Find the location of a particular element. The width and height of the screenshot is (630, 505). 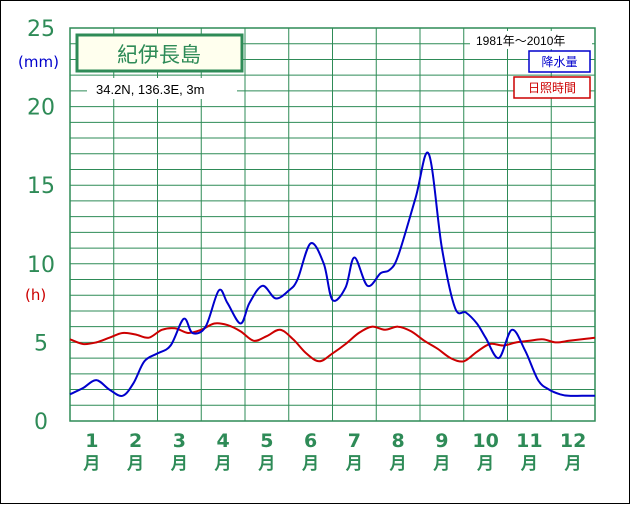

period-bg is located at coordinates (531, 40).